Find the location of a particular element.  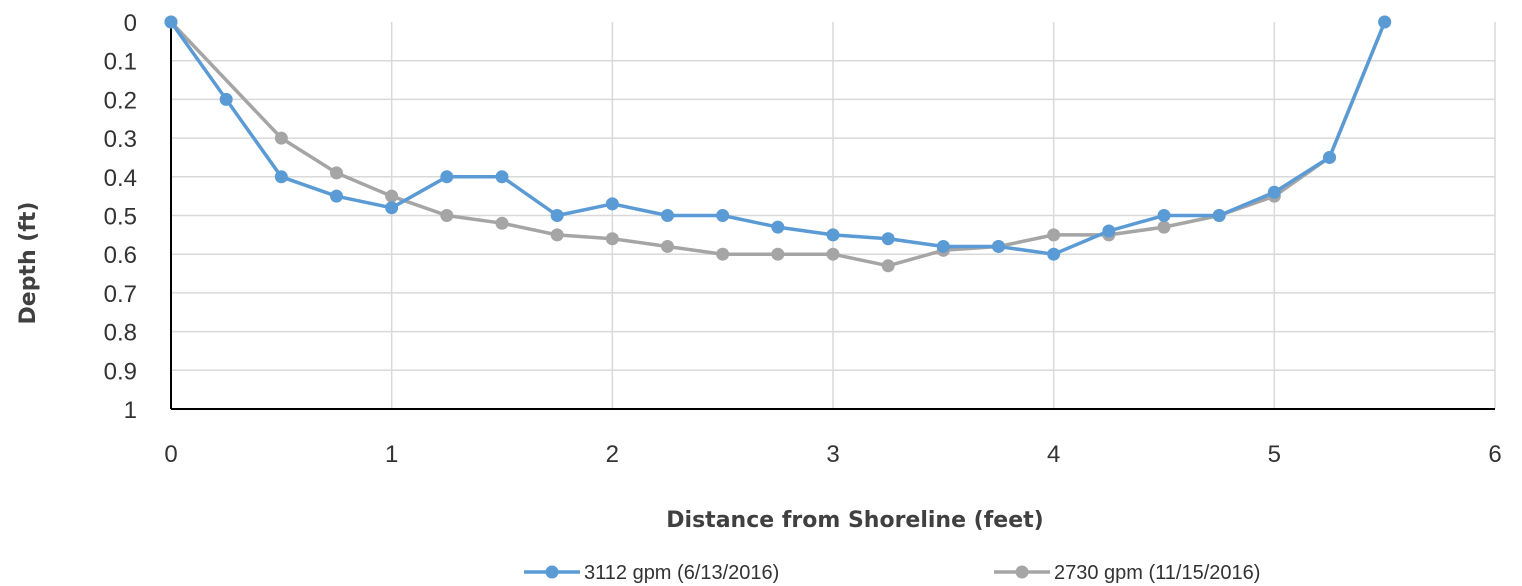

y-tick-label: 0.8 is located at coordinates (120, 333).